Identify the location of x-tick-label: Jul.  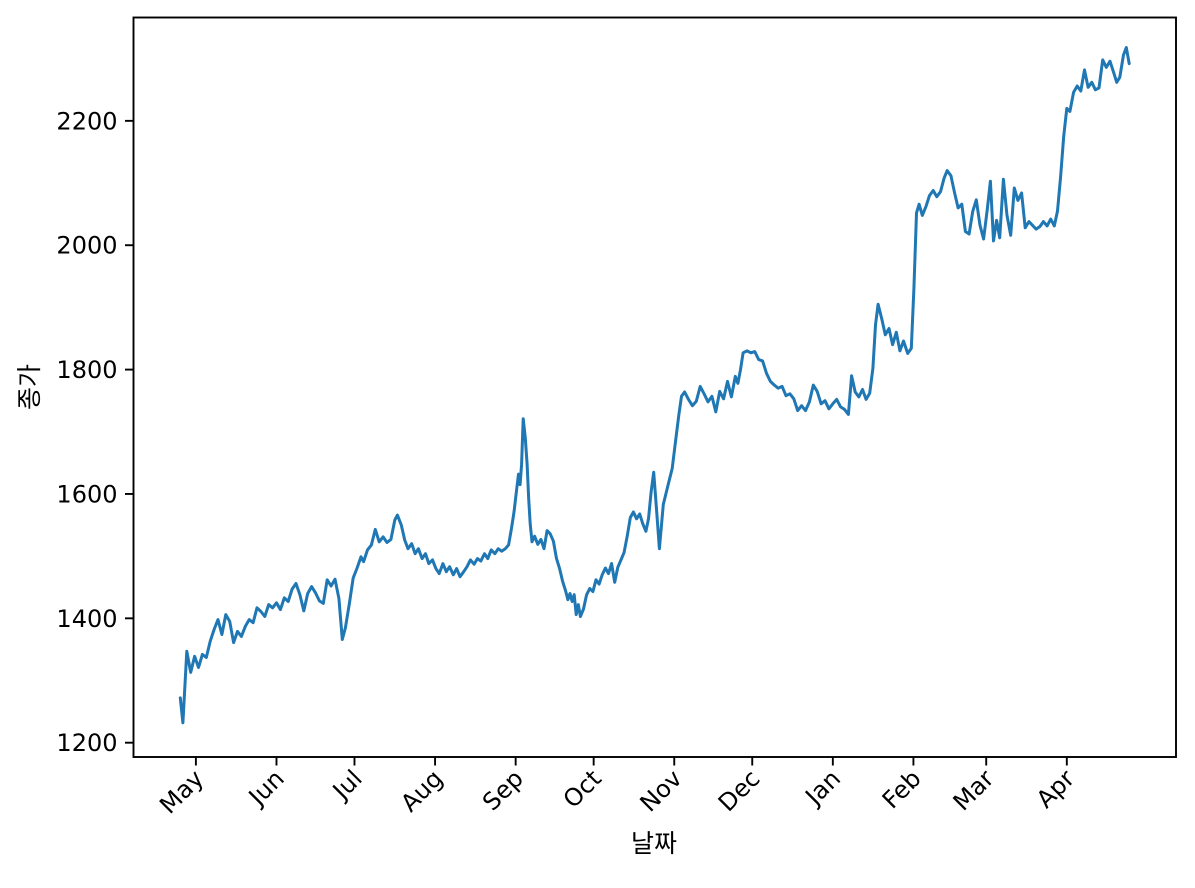
(347, 785).